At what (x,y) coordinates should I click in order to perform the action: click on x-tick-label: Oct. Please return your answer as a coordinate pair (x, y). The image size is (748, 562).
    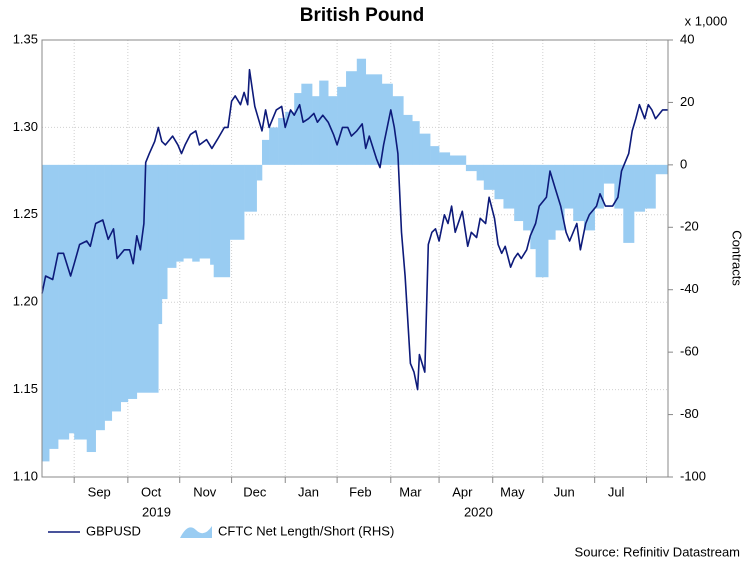
    Looking at the image, I should click on (151, 491).